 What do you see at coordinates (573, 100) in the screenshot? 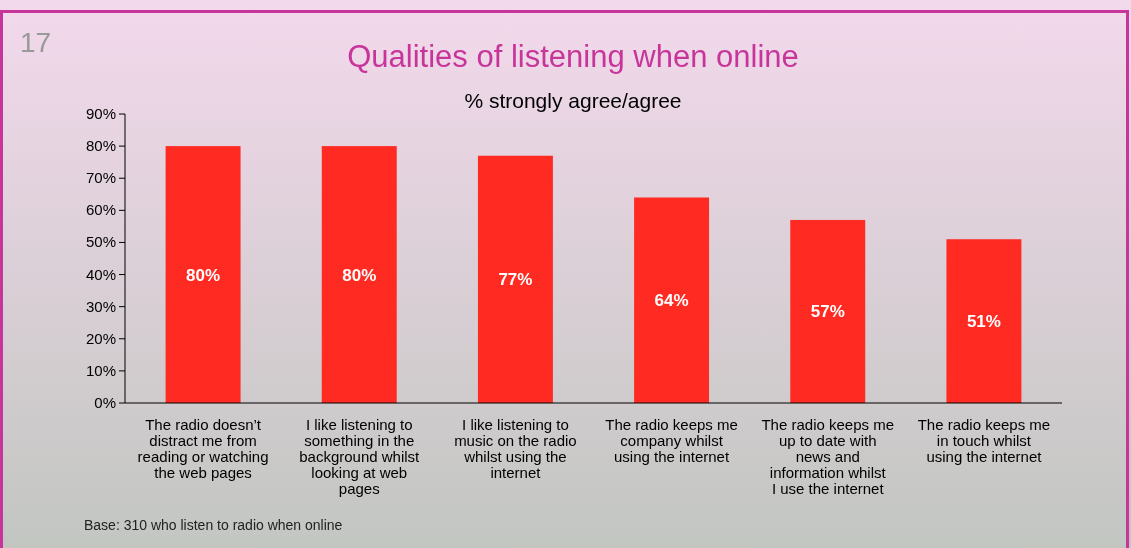
I see `chart-subtitle: % strongly agree/agree` at bounding box center [573, 100].